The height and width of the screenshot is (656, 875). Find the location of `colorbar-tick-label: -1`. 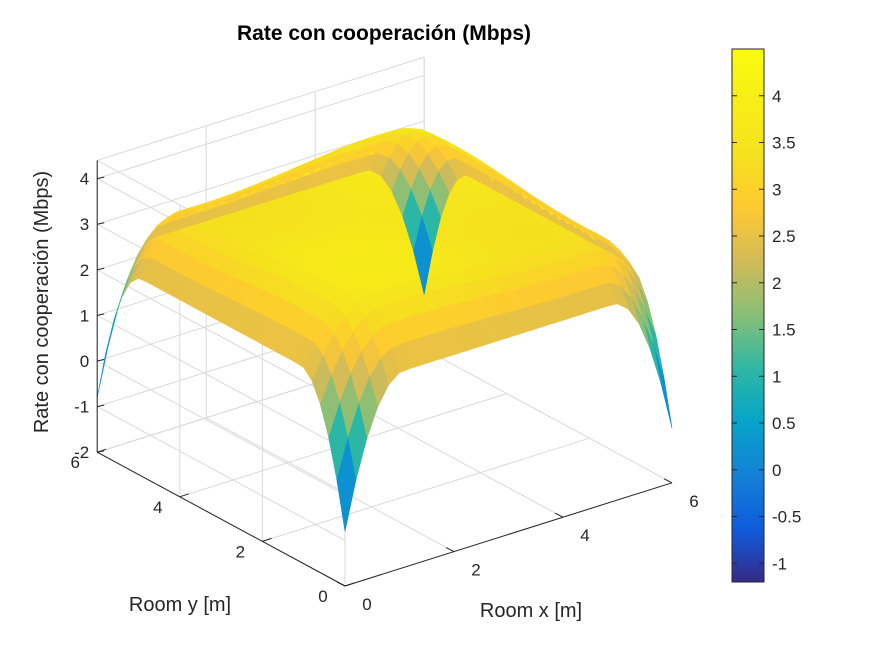

colorbar-tick-label: -1 is located at coordinates (779, 563).